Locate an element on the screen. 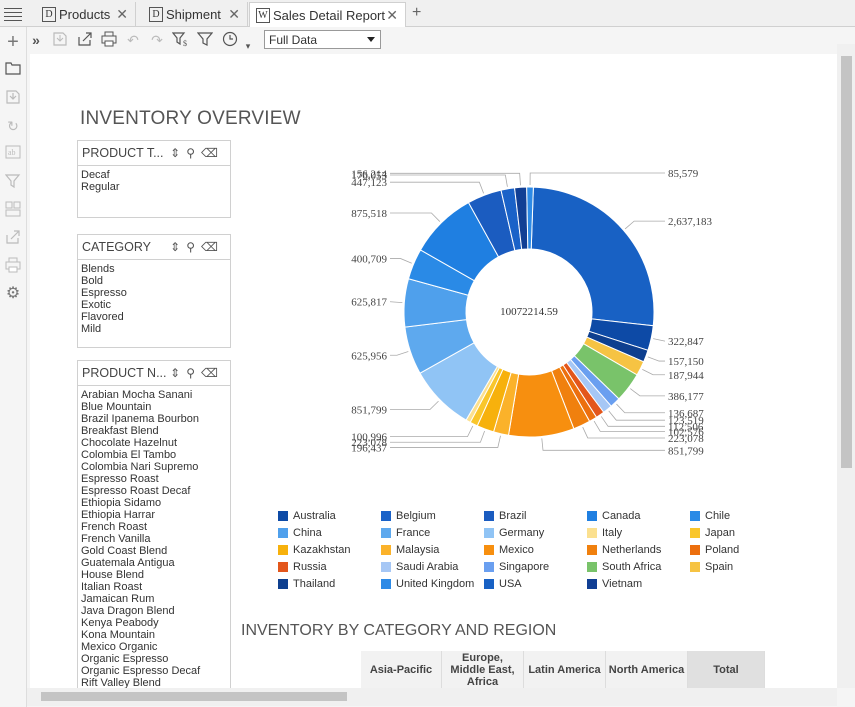  list-item: Italian Roast is located at coordinates (112, 587).